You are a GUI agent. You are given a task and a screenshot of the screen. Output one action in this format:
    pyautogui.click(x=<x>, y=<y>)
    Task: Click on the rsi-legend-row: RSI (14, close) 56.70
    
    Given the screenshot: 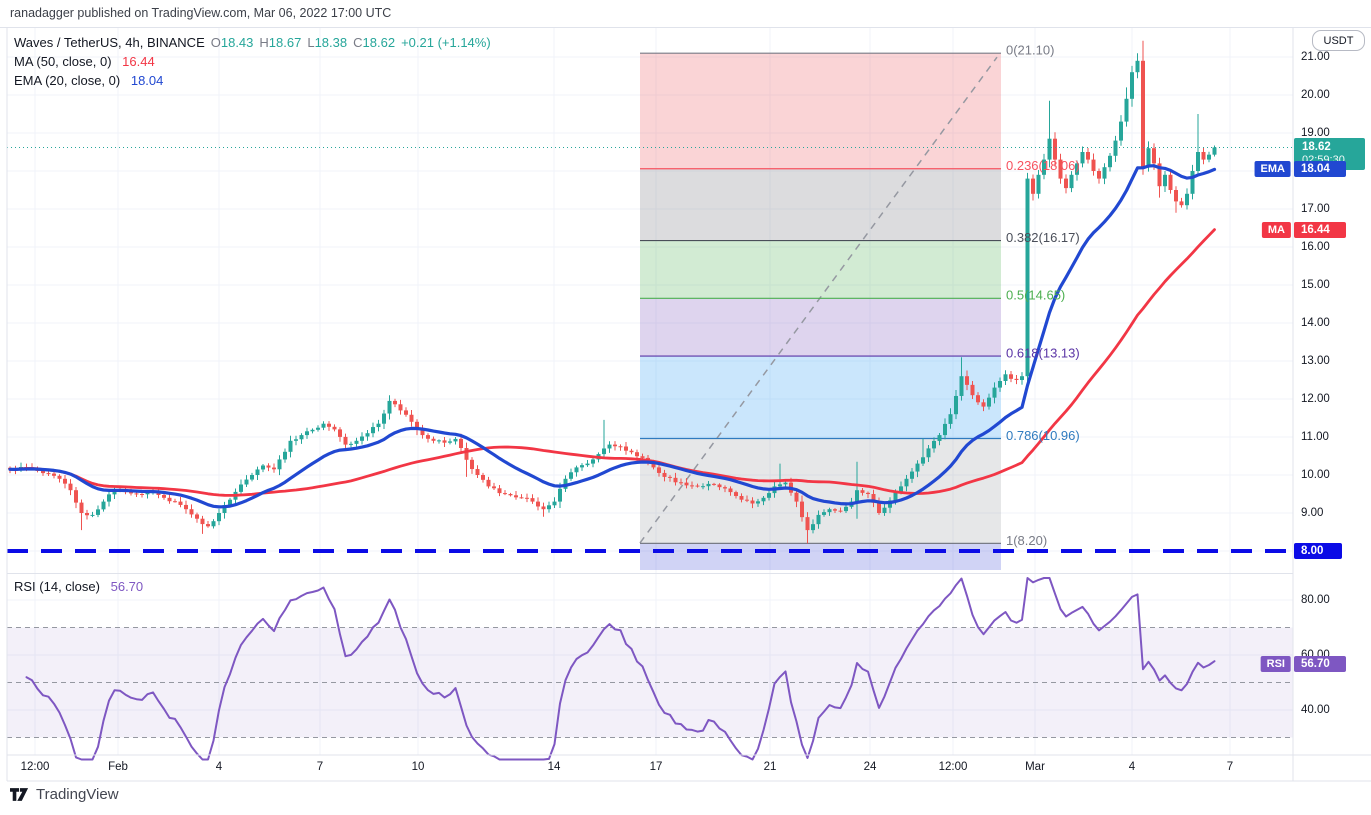 What is the action you would take?
    pyautogui.click(x=78, y=586)
    